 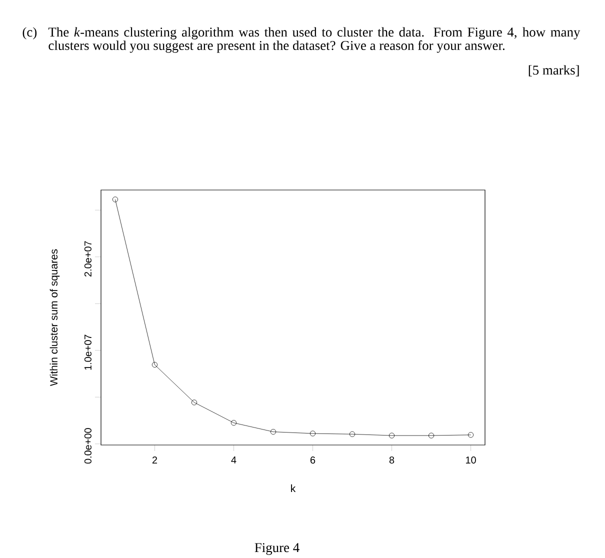 What do you see at coordinates (277, 549) in the screenshot?
I see `caption: Figure 4` at bounding box center [277, 549].